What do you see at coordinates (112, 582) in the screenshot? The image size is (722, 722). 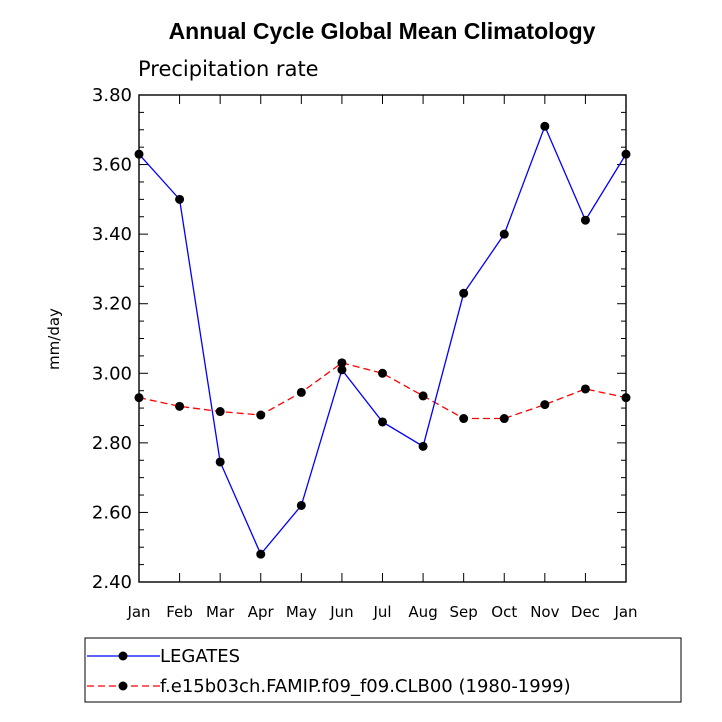 I see `y-tick-label: 2.40` at bounding box center [112, 582].